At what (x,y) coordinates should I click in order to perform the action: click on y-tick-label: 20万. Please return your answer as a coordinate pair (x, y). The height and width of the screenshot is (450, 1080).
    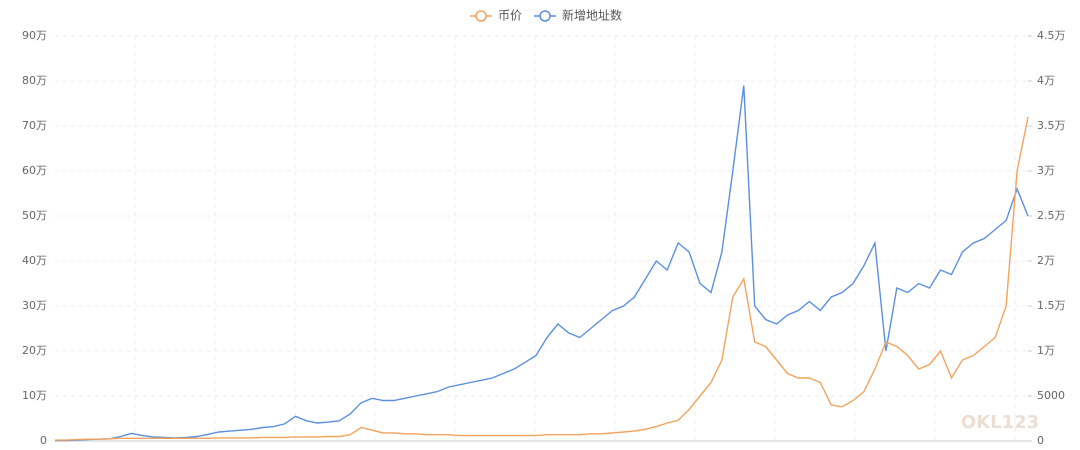
    Looking at the image, I should click on (34, 350).